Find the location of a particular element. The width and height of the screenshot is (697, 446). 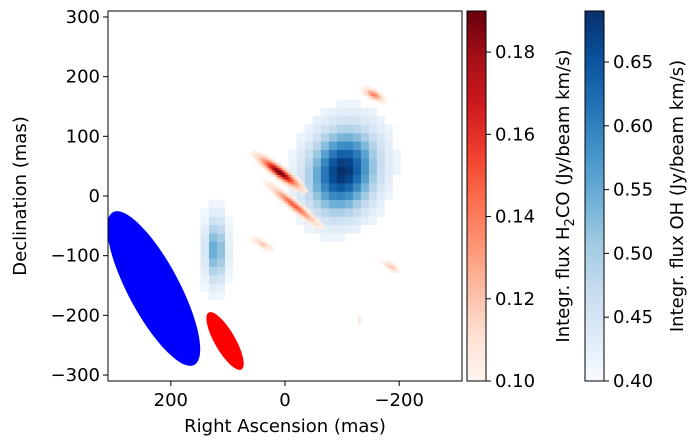

oh-colorbar-tick-label: 0.65 is located at coordinates (633, 62).